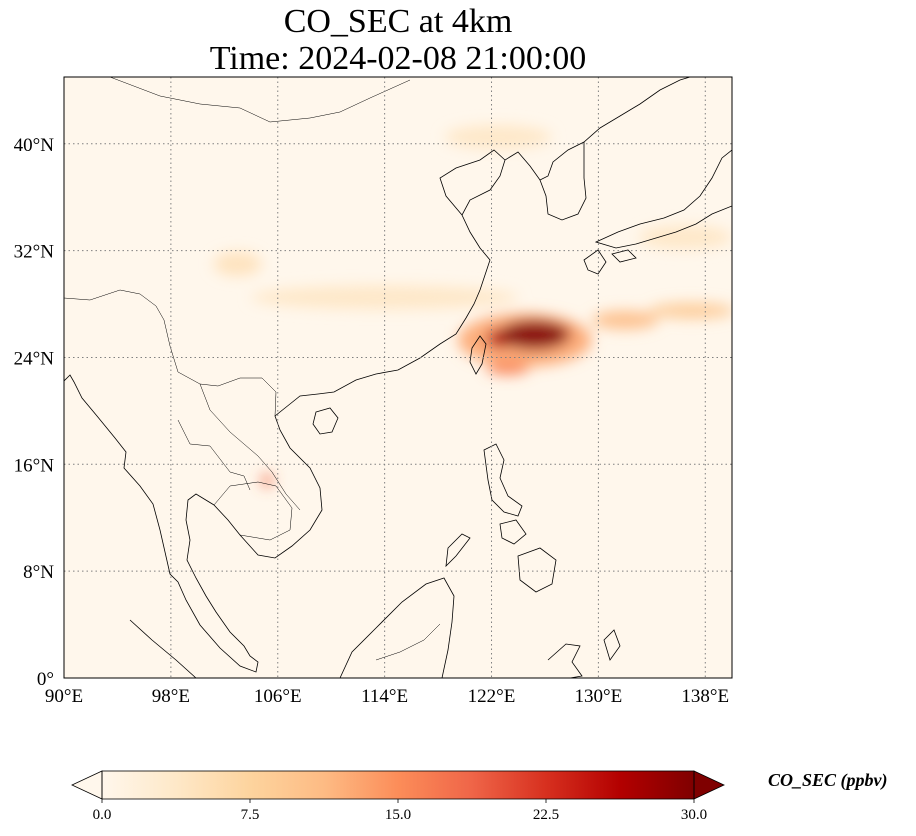 The height and width of the screenshot is (836, 916). What do you see at coordinates (398, 21) in the screenshot?
I see `map-title: CO_SEC at 4km` at bounding box center [398, 21].